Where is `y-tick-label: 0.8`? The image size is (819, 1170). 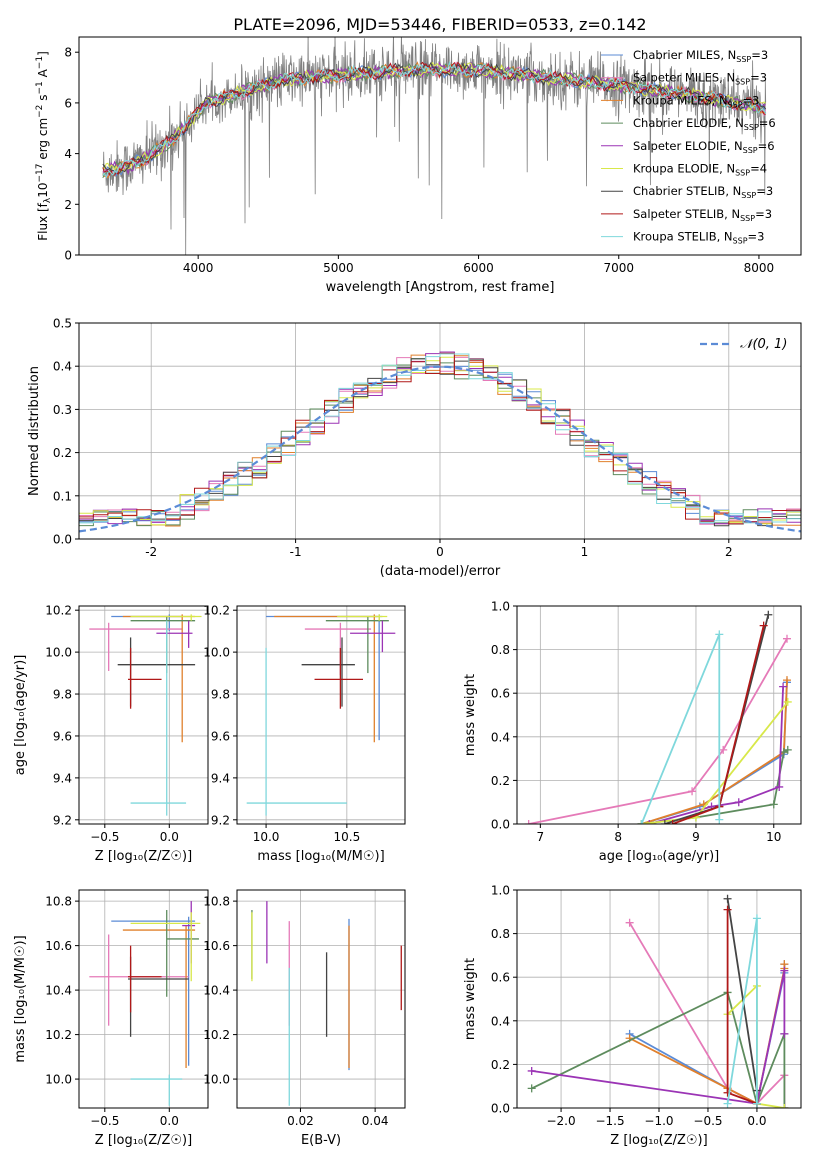 y-tick-label: 0.8 is located at coordinates (500, 934).